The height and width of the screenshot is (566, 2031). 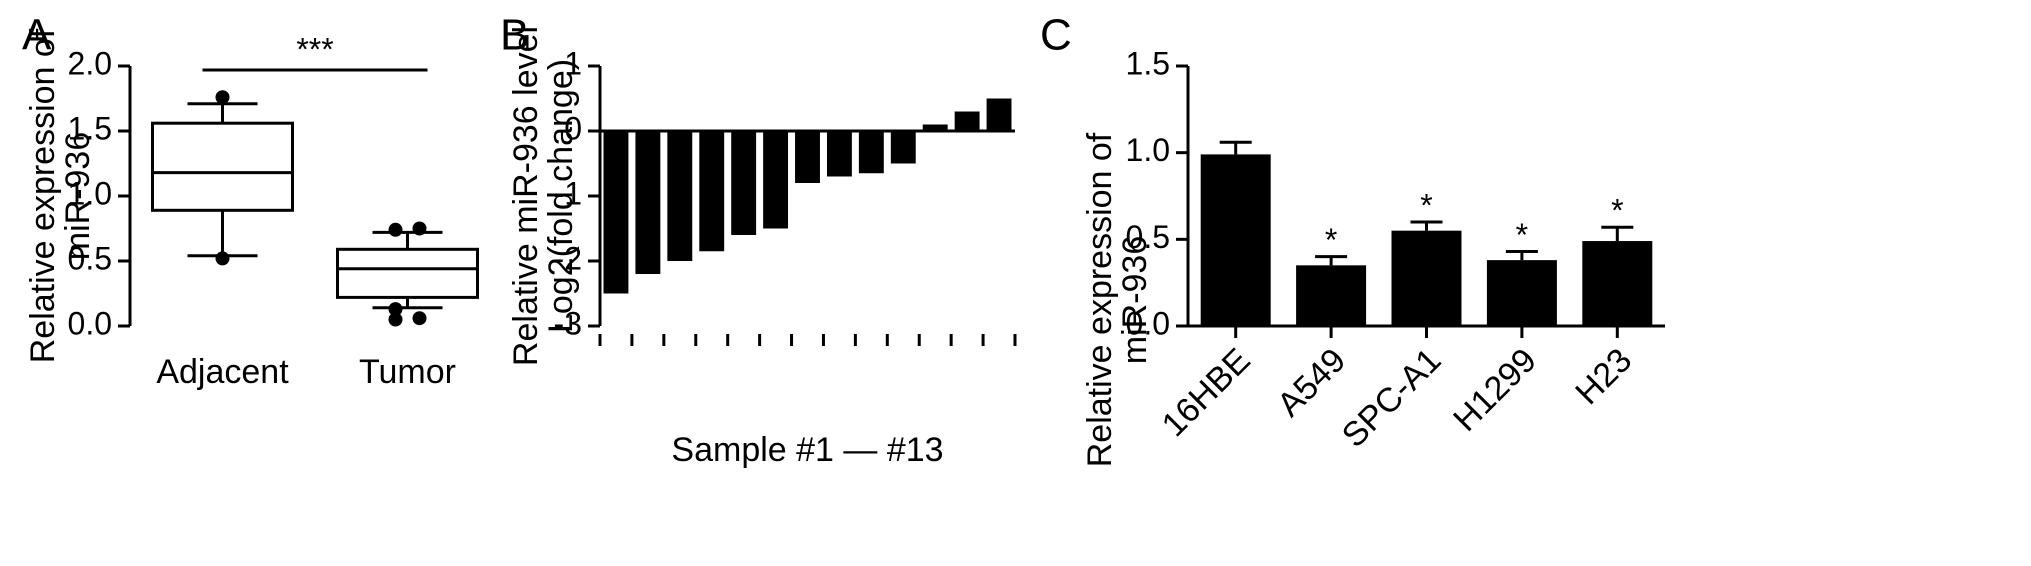 What do you see at coordinates (568, 193) in the screenshot?
I see `y-tick-label: -1` at bounding box center [568, 193].